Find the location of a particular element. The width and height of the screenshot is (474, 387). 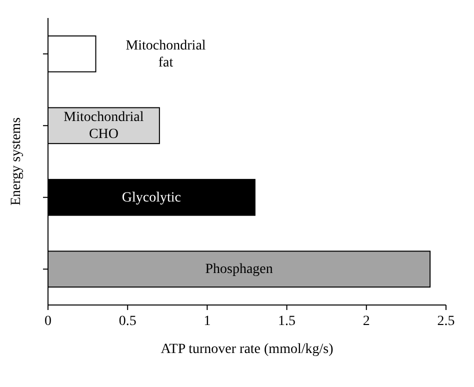

x-tick-label: 0 is located at coordinates (48, 321).